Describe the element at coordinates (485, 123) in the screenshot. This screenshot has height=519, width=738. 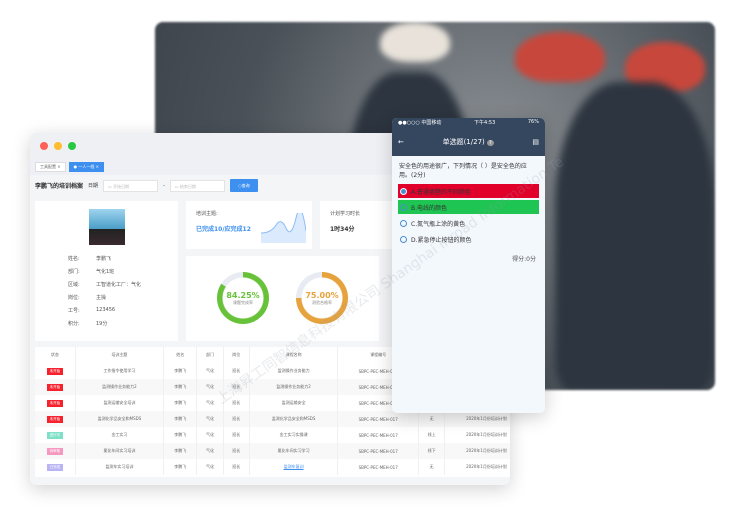
I see `clock: 下午4:53` at that location.